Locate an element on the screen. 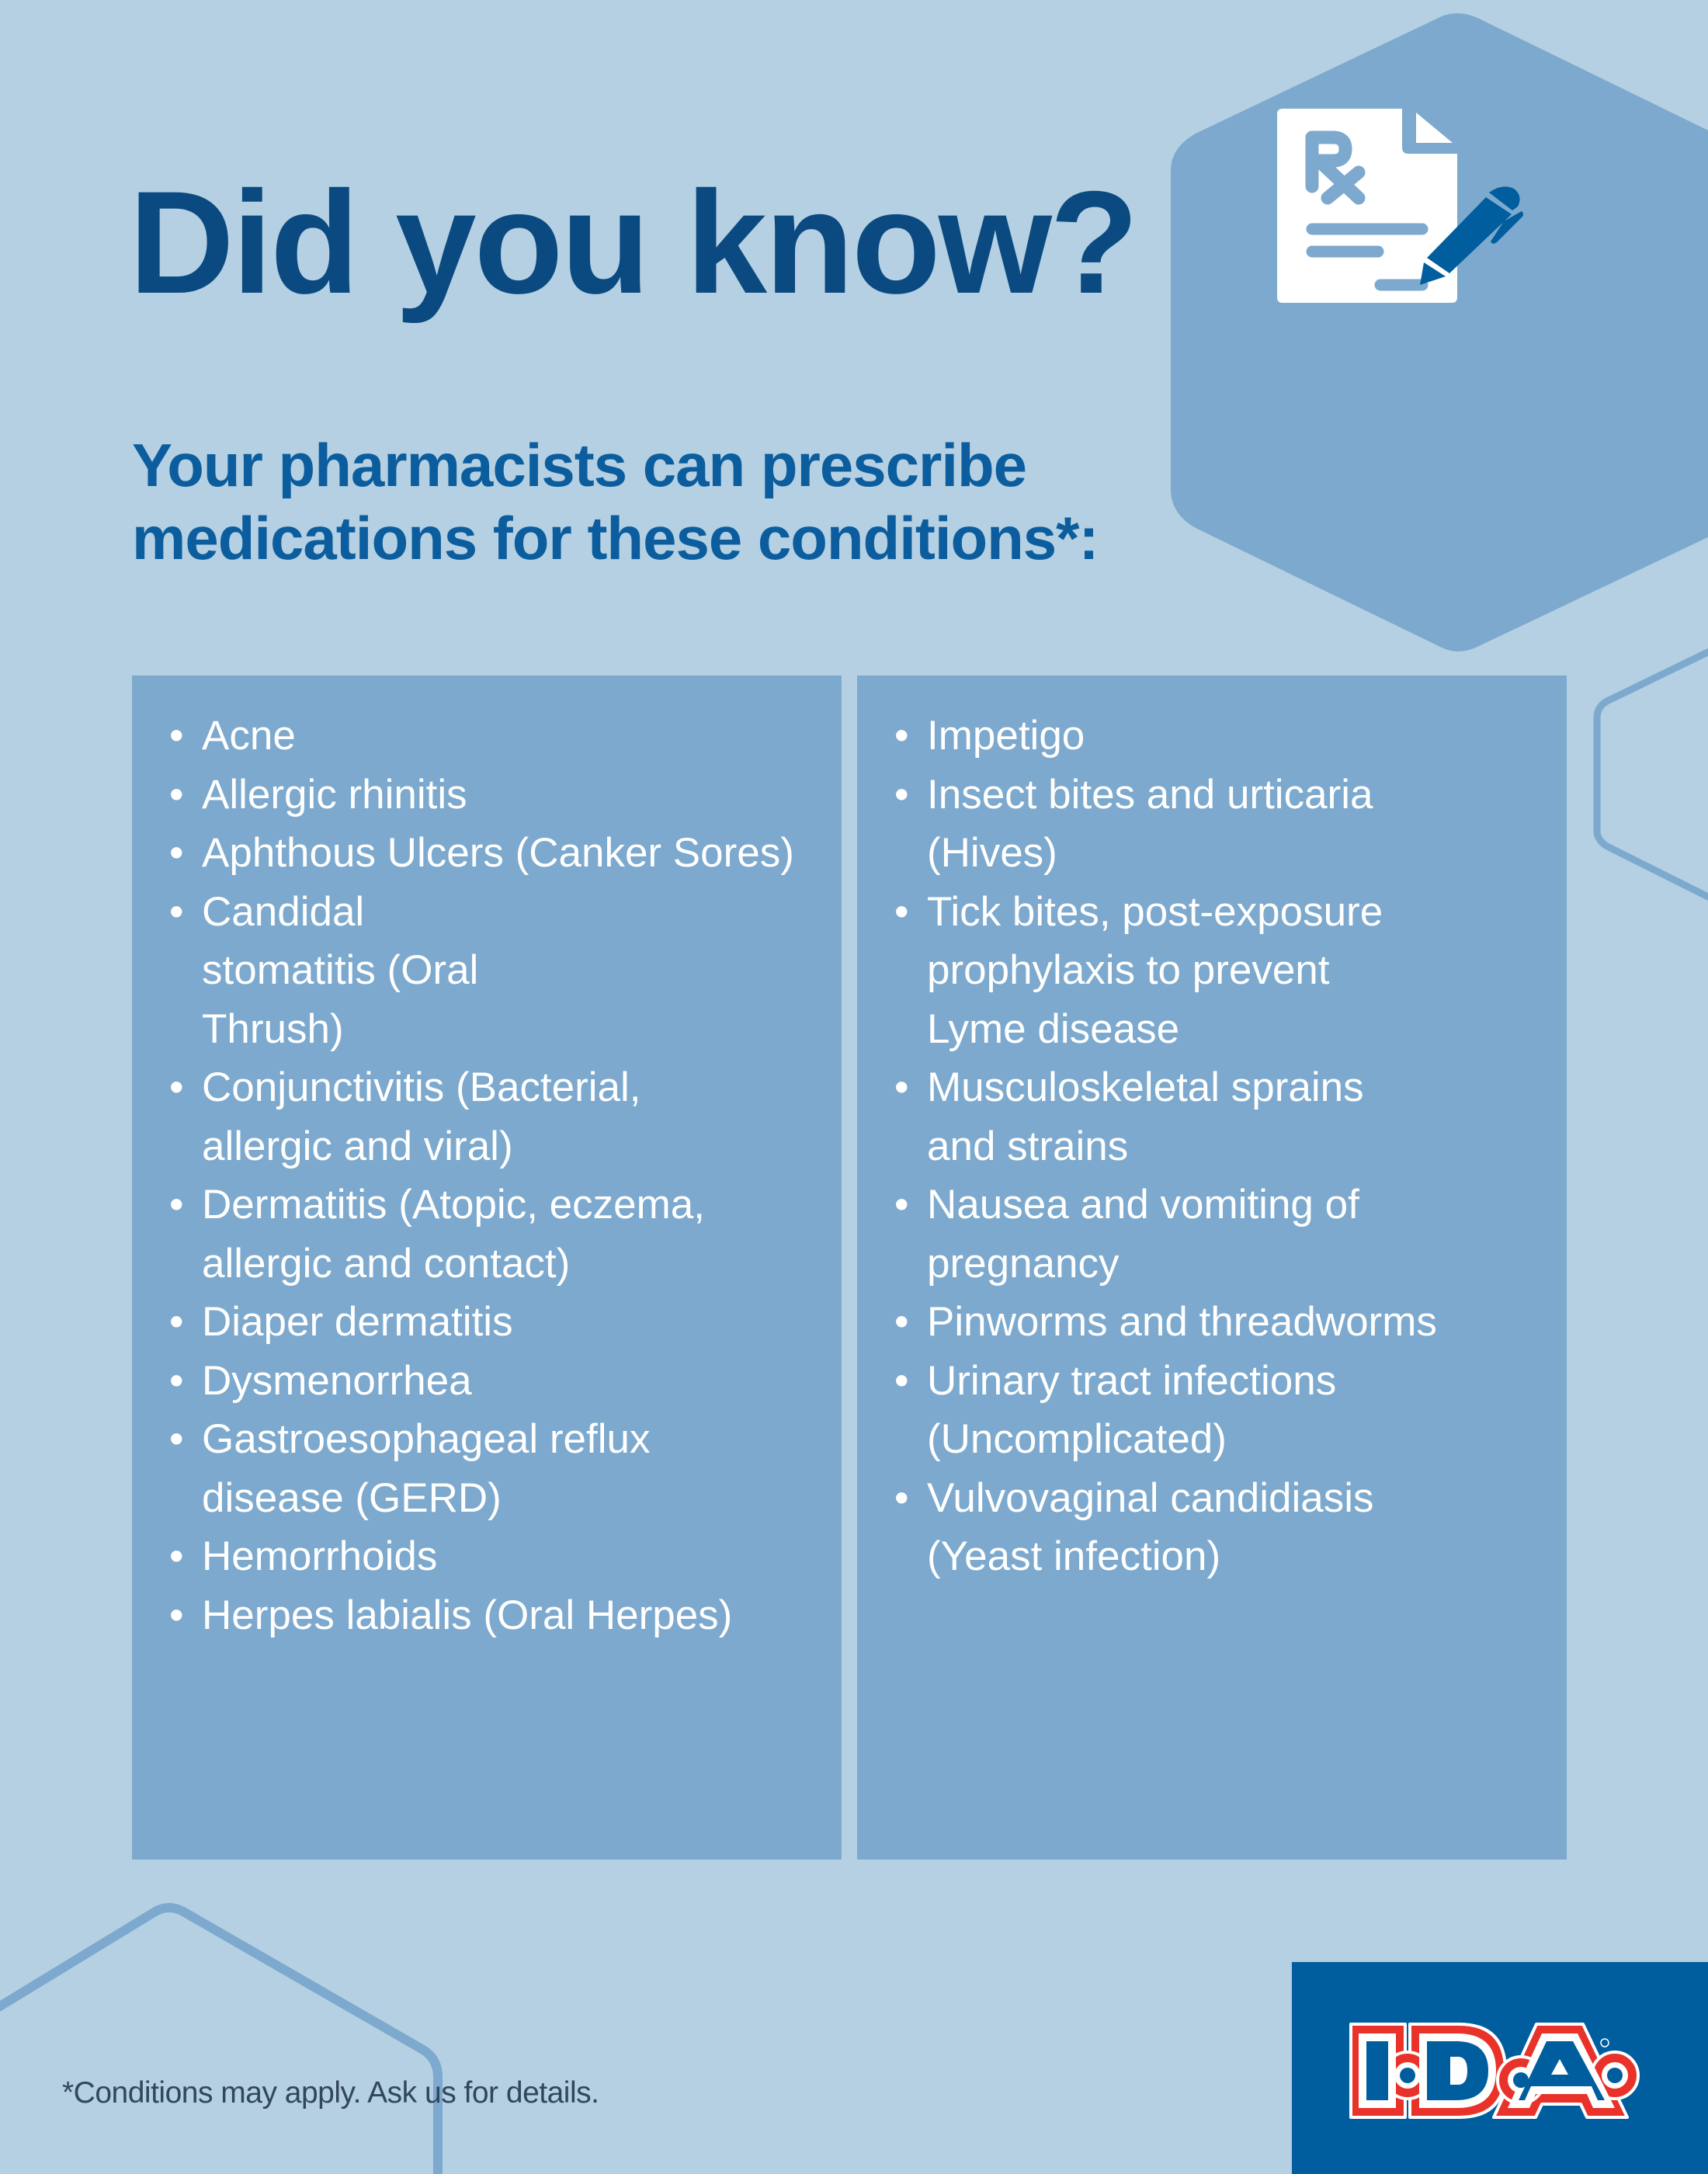 The image size is (1708, 2174). condition-item: Gastroesophageal reflux disease (GERD) is located at coordinates (434, 1469).